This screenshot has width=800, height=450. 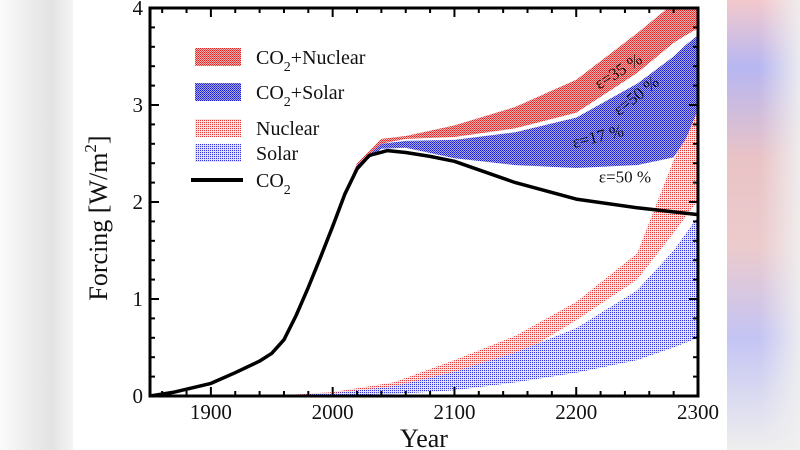 I want to click on legend-label-co2-solar: CO2+Solar, so click(x=300, y=96).